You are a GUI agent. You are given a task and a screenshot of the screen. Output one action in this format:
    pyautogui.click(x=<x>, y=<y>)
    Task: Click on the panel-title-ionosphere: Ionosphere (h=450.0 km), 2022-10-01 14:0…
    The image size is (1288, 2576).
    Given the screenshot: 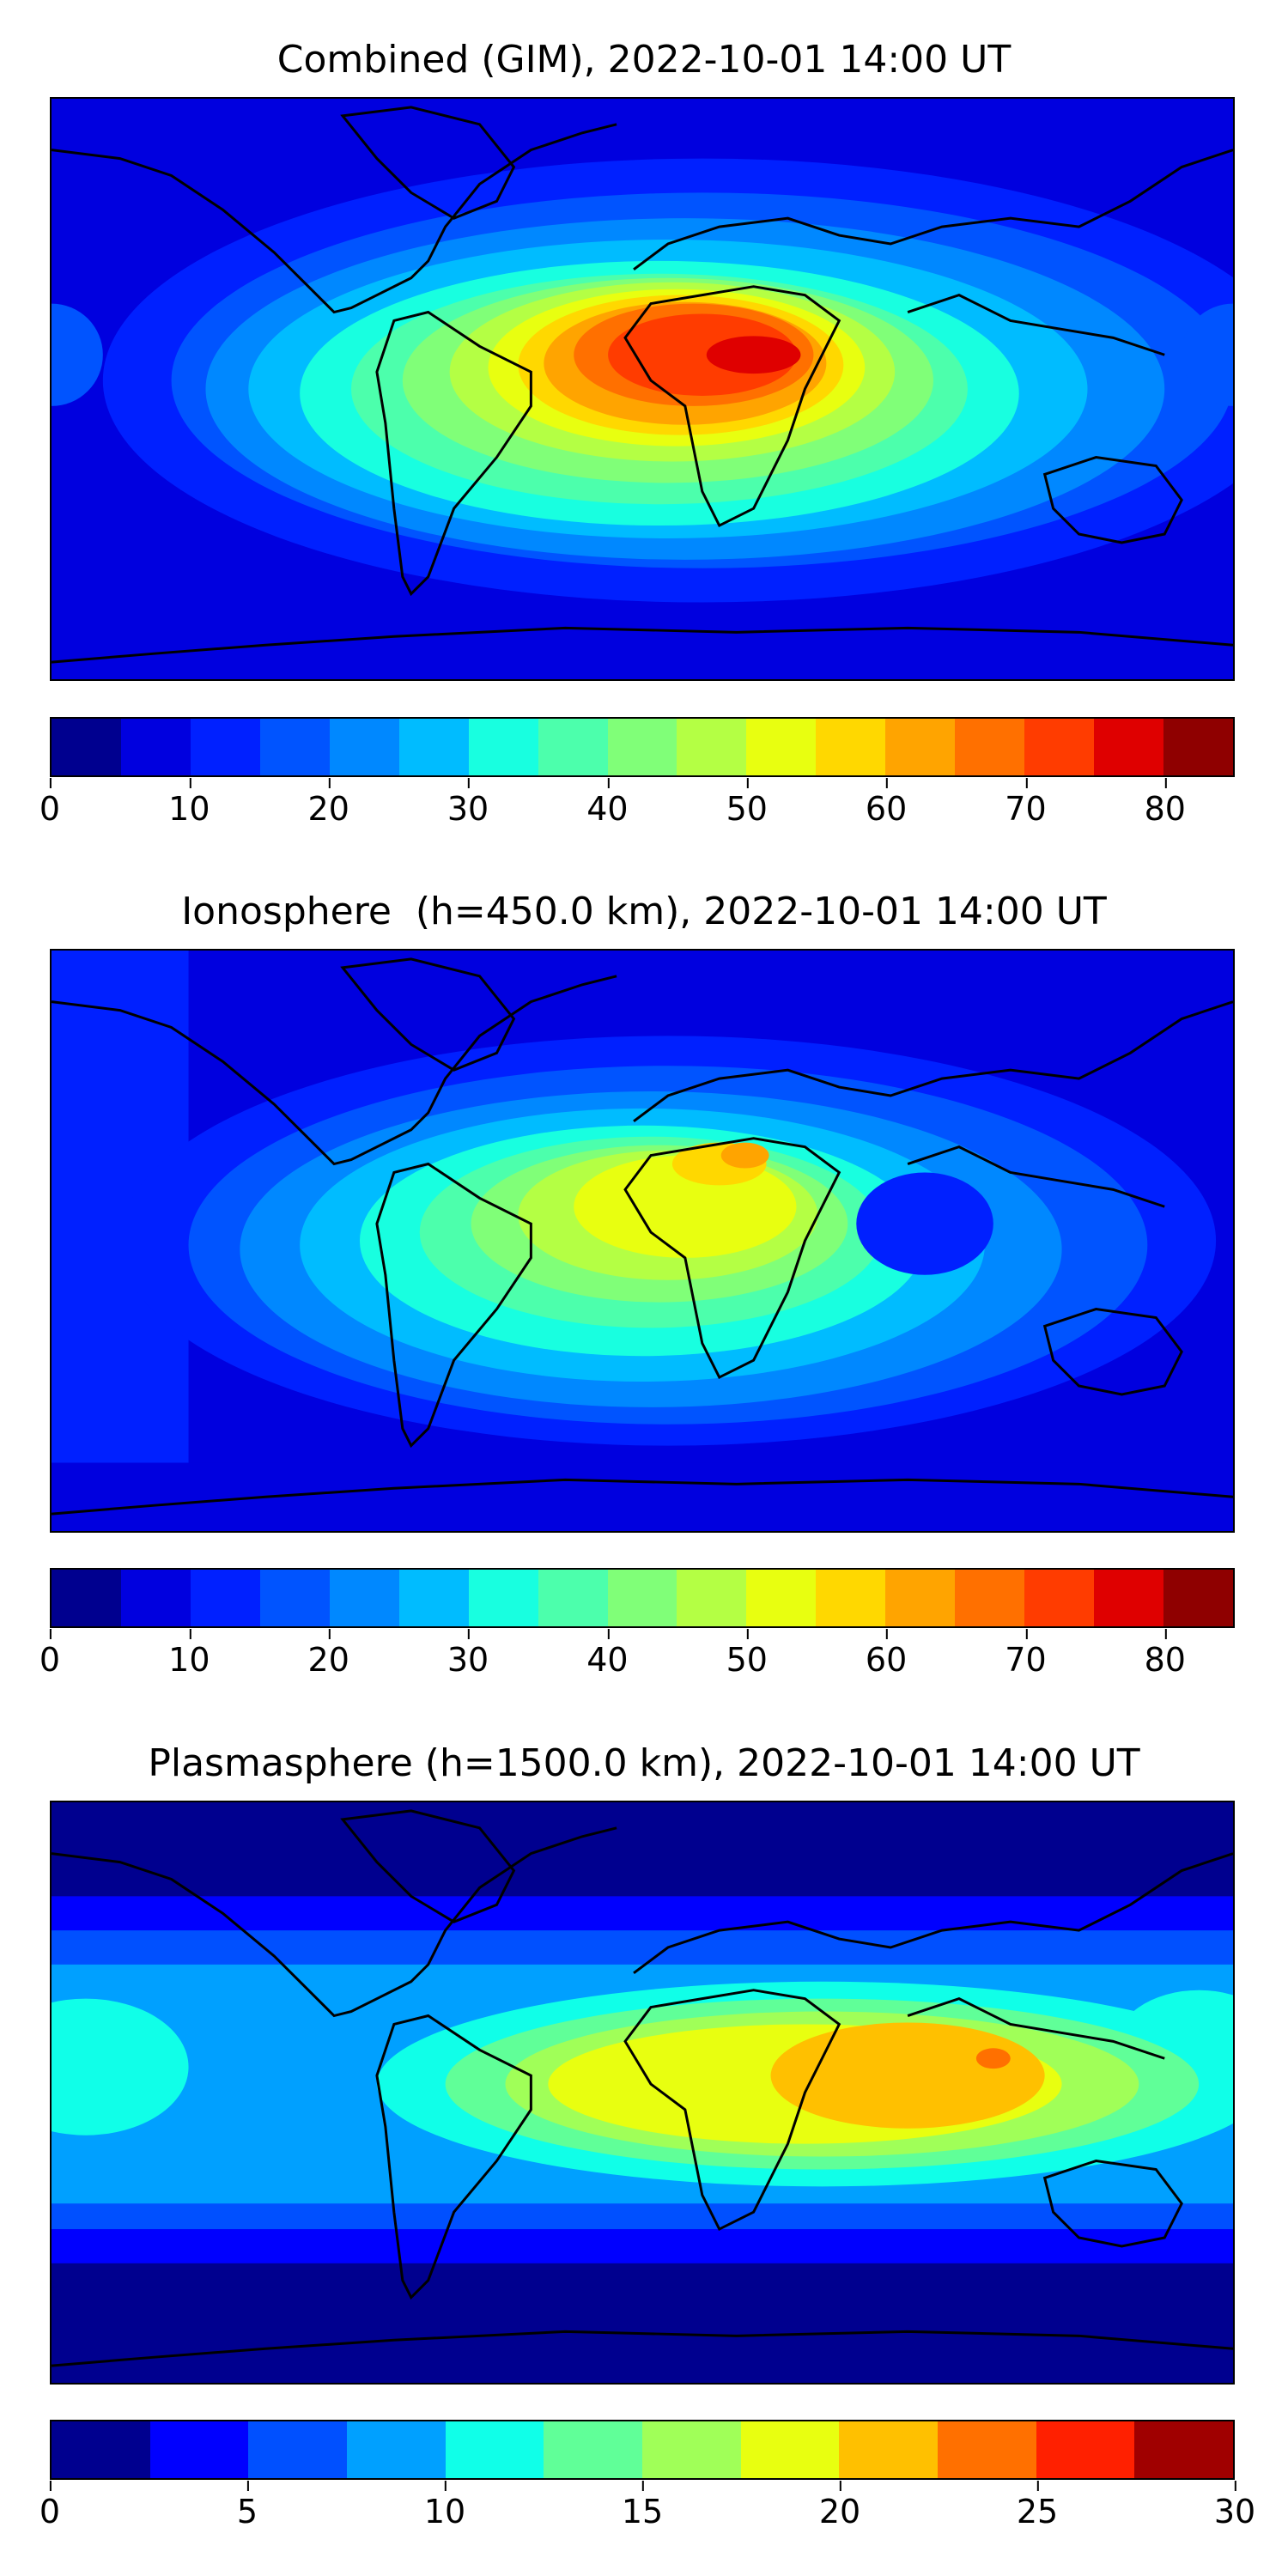 What is the action you would take?
    pyautogui.click(x=644, y=911)
    